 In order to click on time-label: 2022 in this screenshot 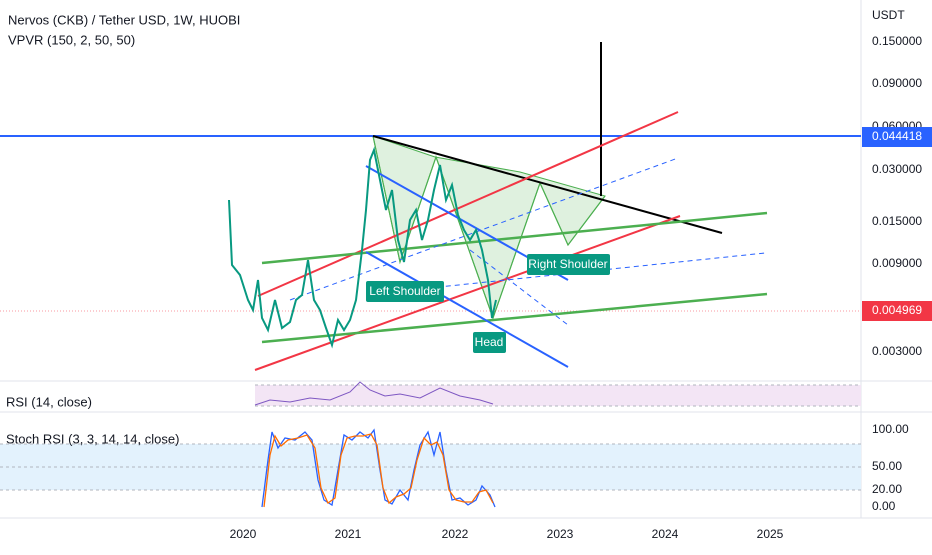, I will do `click(455, 534)`.